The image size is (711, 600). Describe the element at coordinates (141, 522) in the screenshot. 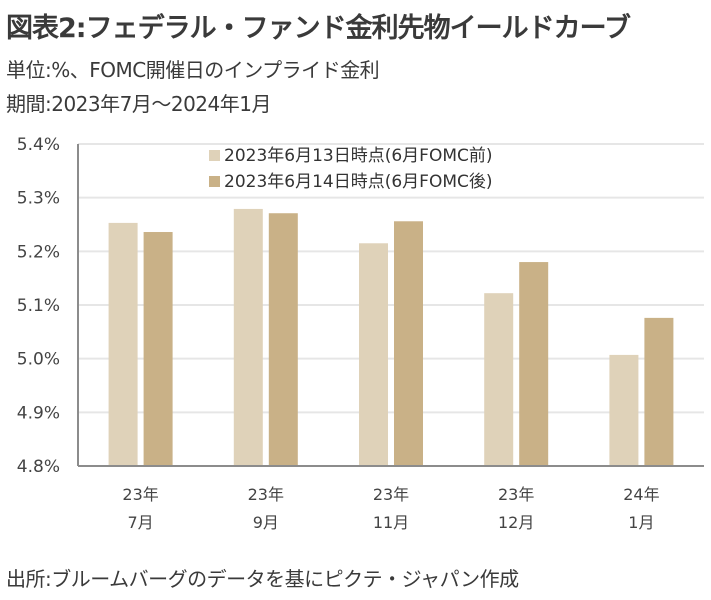

I see `x-tick-label-month: 7月` at that location.